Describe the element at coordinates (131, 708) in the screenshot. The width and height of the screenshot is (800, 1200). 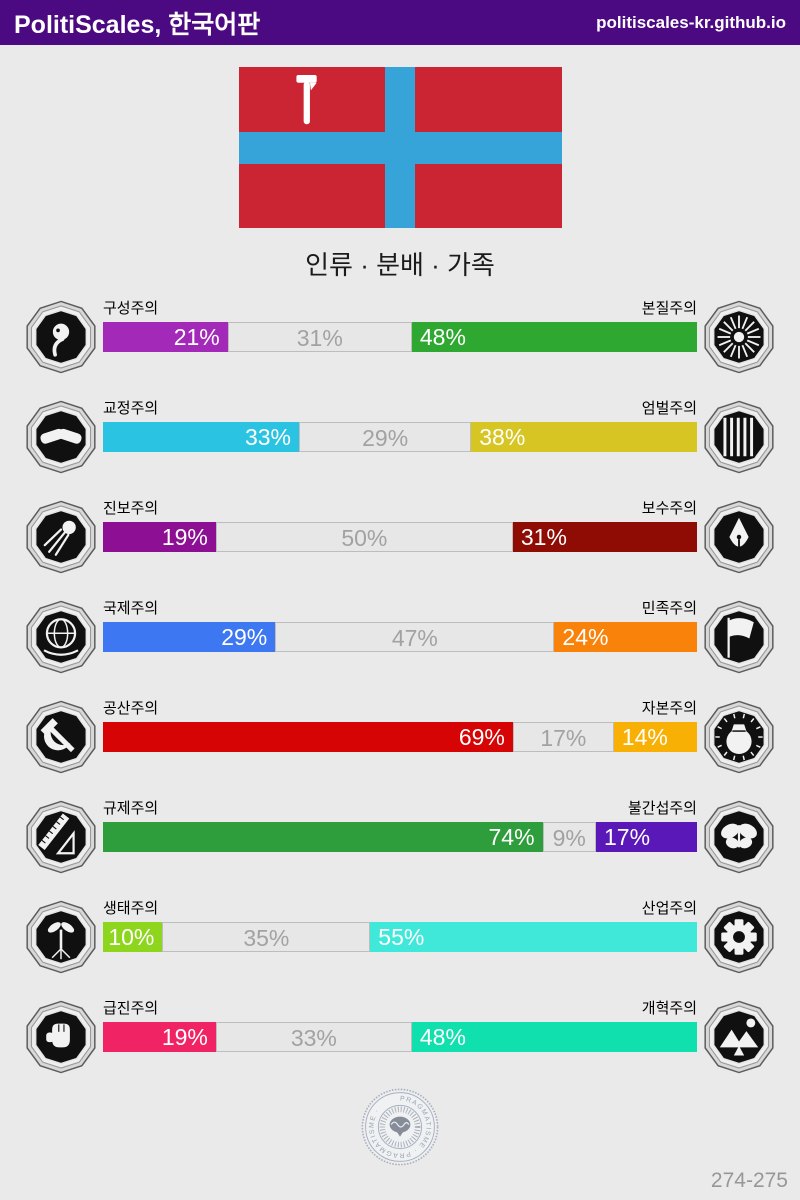
I see `axis-left-label: 공산주의` at that location.